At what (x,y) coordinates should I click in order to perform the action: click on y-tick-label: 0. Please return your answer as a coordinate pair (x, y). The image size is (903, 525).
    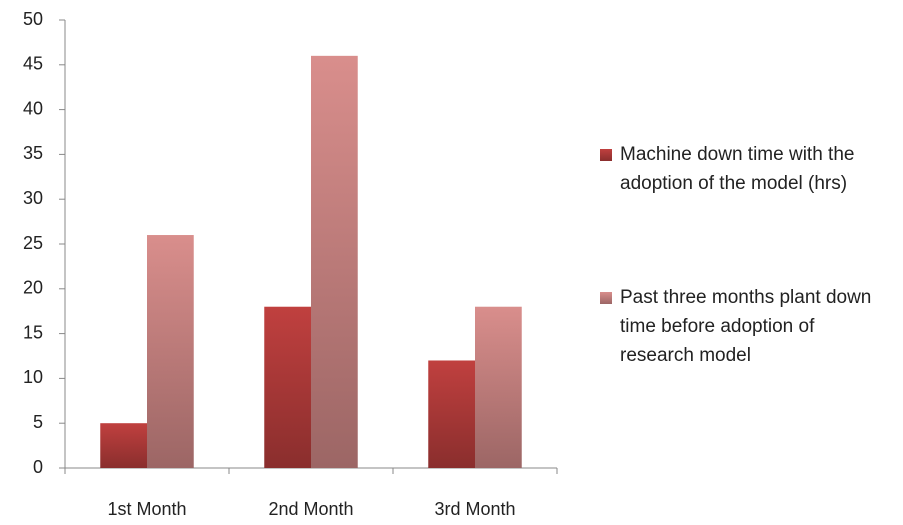
    Looking at the image, I should click on (38, 467).